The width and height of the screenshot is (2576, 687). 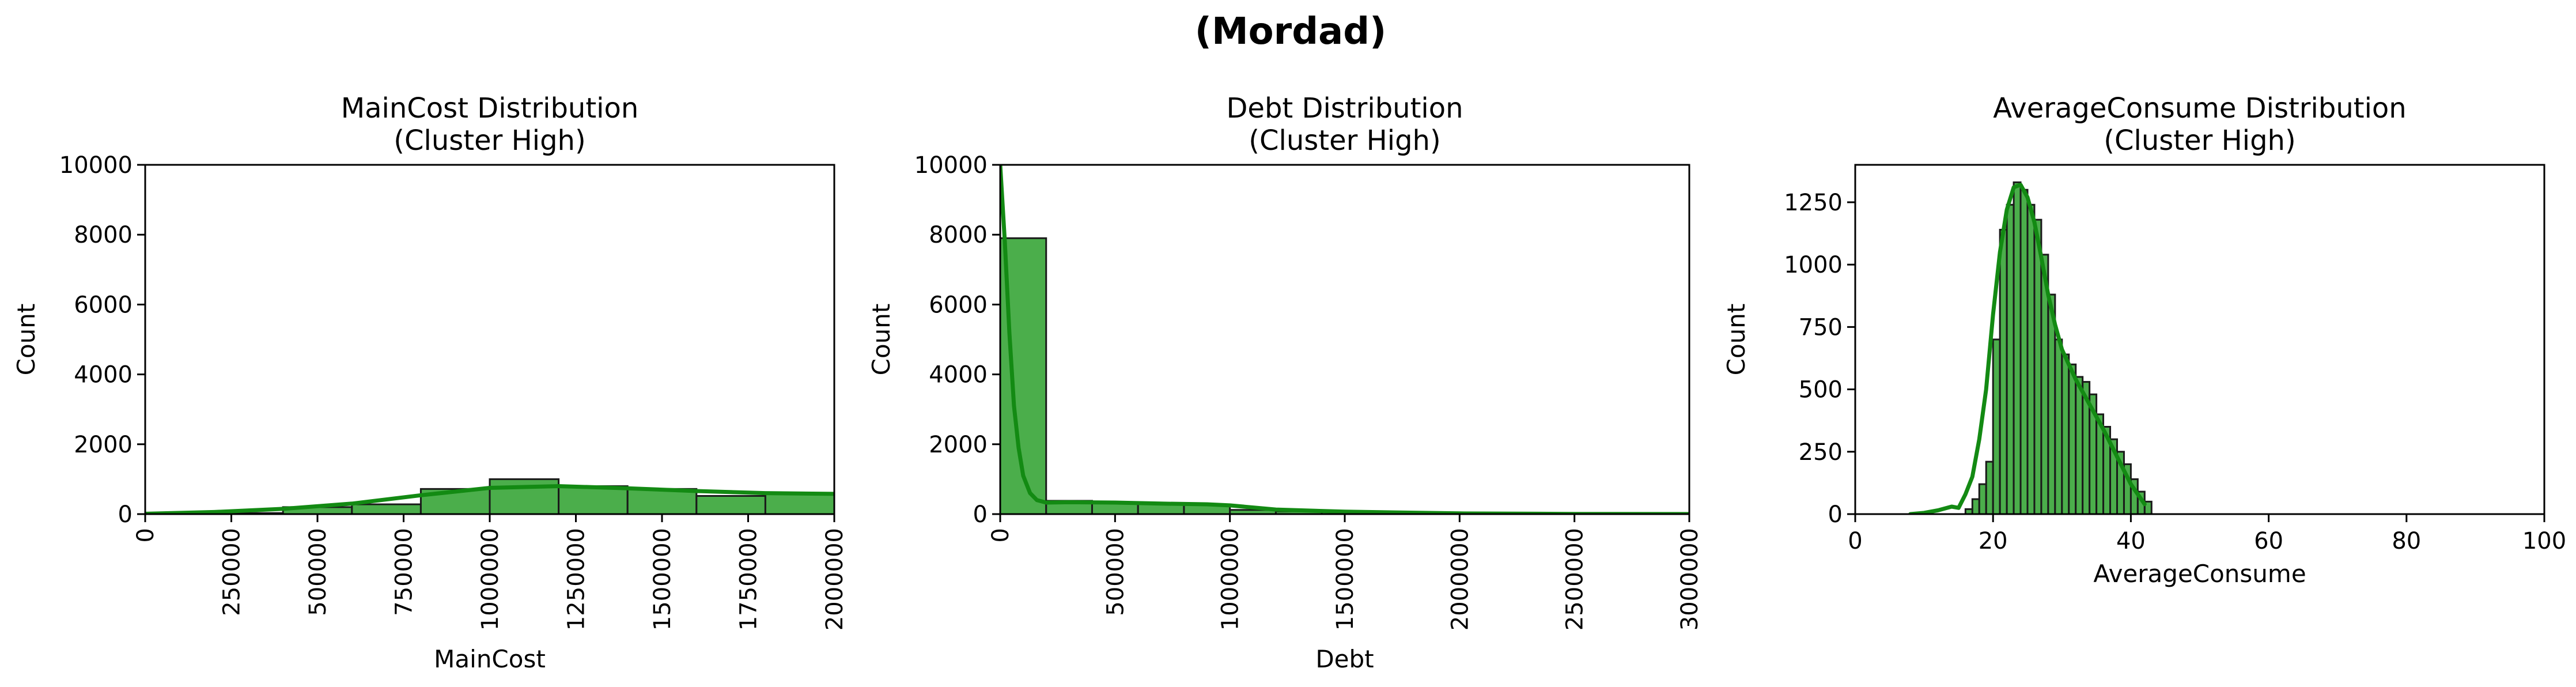 I want to click on subplot-title: Debt Distribution (Cluster High), so click(x=1344, y=125).